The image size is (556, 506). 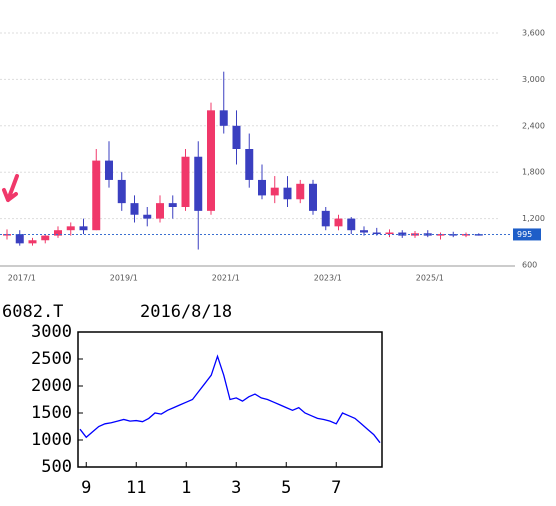 What do you see at coordinates (32, 312) in the screenshot?
I see `chart-title: 6082.T` at bounding box center [32, 312].